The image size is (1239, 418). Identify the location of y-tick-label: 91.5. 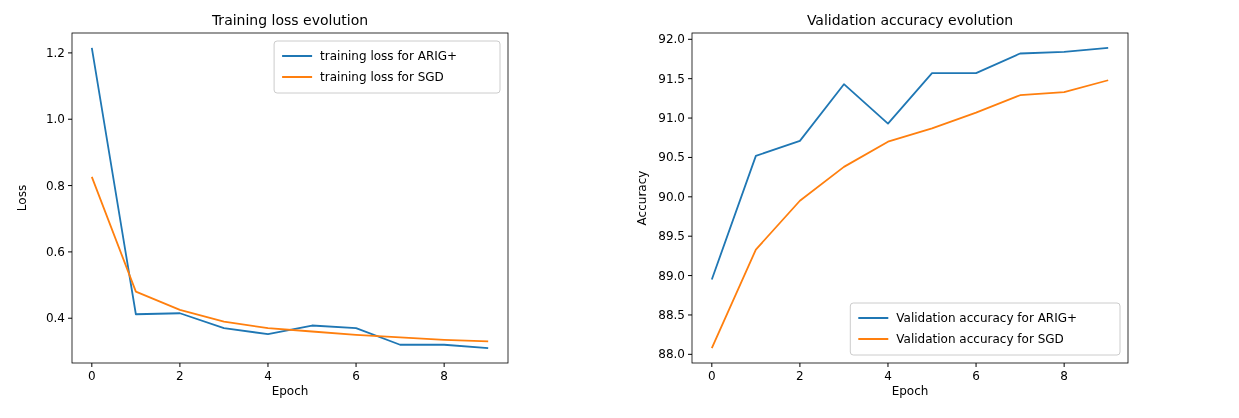
(671, 78).